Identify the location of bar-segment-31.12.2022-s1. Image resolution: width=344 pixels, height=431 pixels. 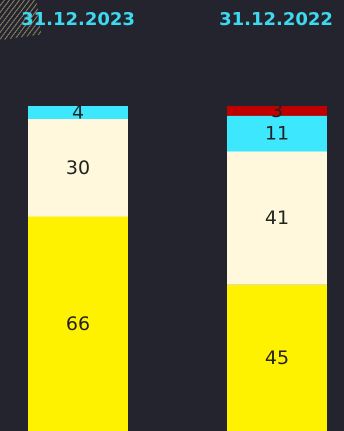
(277, 357).